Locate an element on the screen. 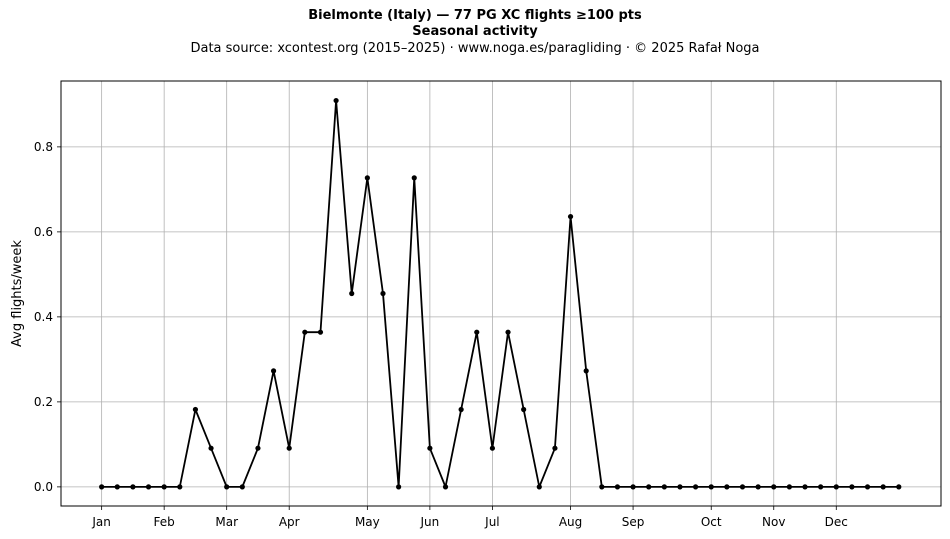 The image size is (950, 539). y-tick-label: 0.2 is located at coordinates (43, 402).